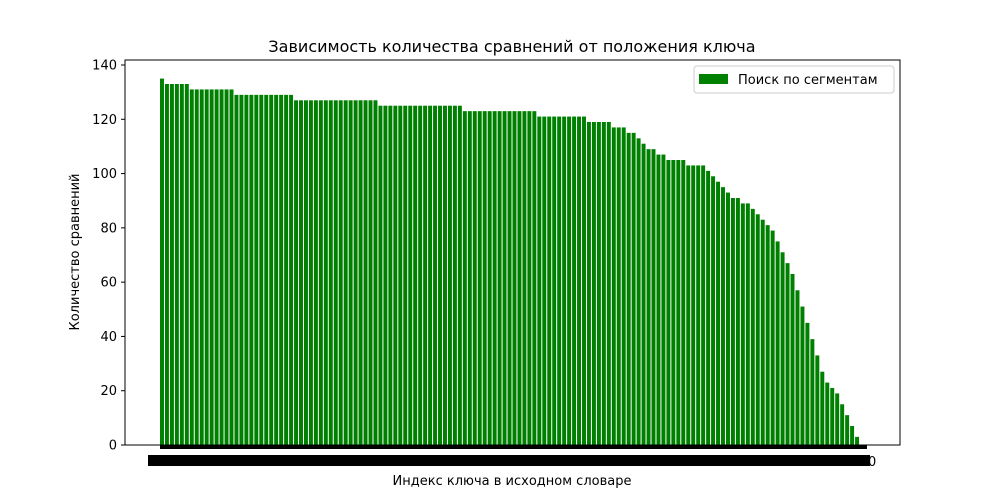 The height and width of the screenshot is (500, 1000). Describe the element at coordinates (104, 66) in the screenshot. I see `y-tick-label: 140` at that location.